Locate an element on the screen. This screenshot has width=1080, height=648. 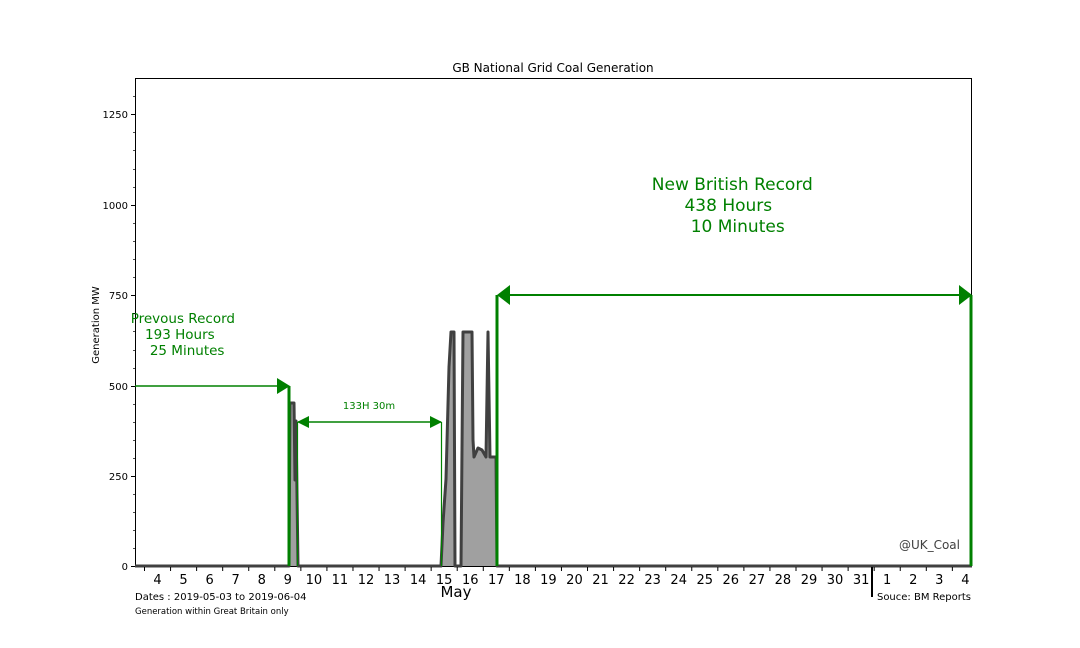
x-tick-label: 14 is located at coordinates (418, 580).